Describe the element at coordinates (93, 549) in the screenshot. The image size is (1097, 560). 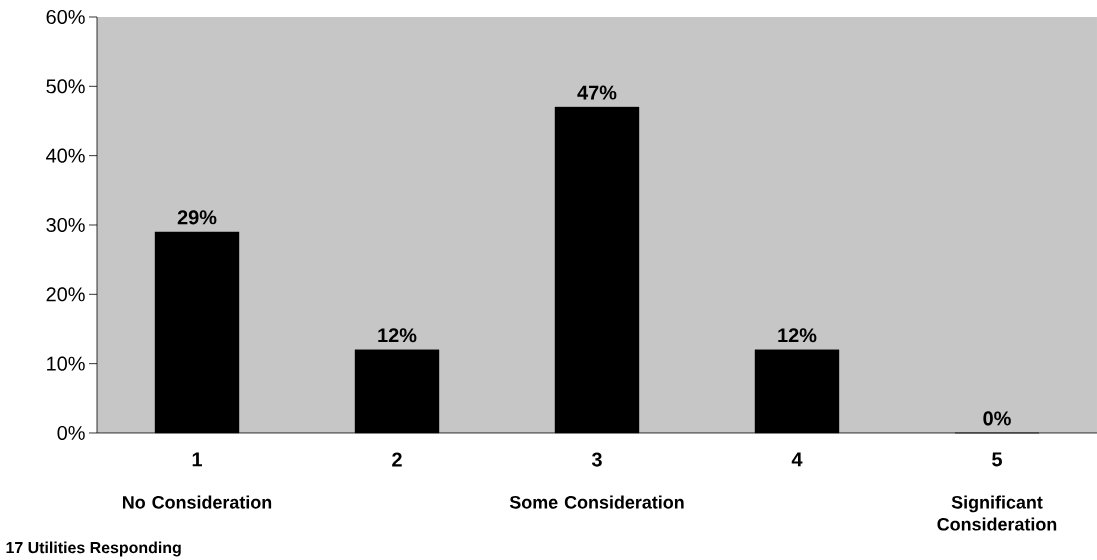
I see `text: 17 Utilities Responding` at that location.